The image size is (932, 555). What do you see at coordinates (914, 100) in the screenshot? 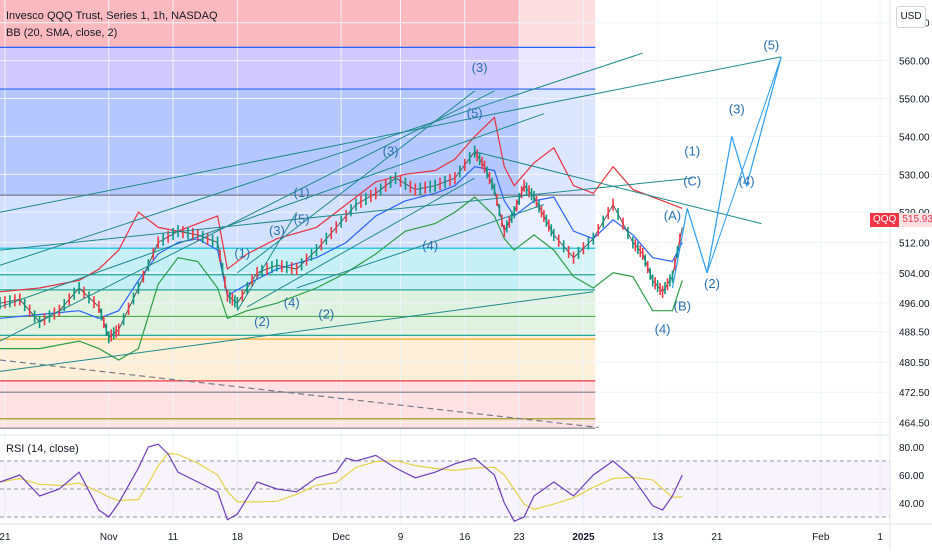
I see `y-tick-label: 550.00` at bounding box center [914, 100].